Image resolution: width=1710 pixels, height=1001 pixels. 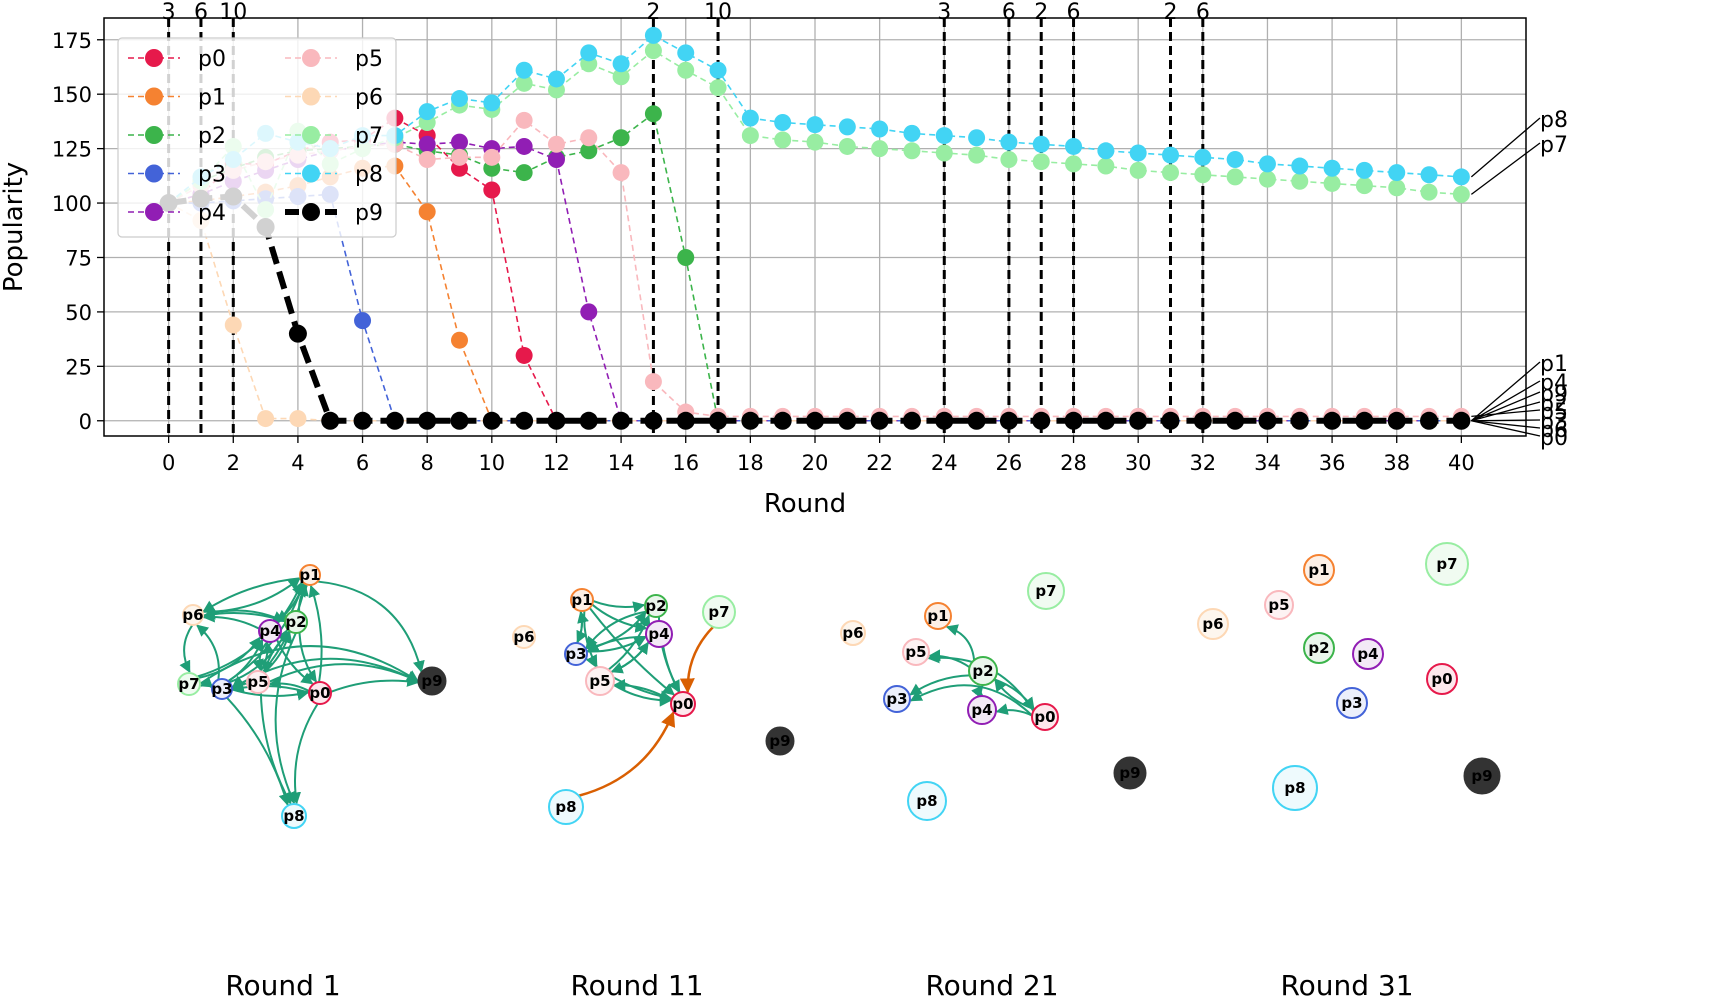 I want to click on node-p8: p8, so click(x=294, y=816).